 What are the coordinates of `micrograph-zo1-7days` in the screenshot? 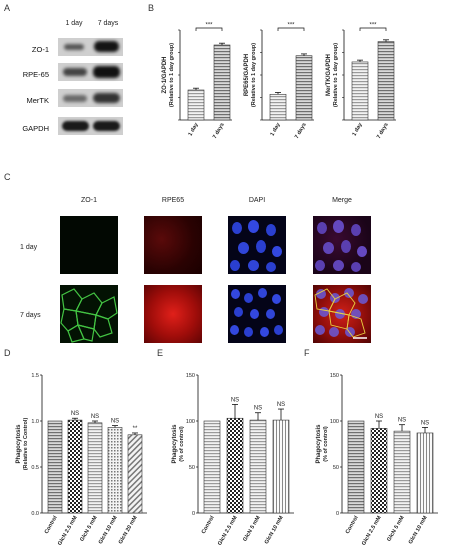 It's located at (89, 314).